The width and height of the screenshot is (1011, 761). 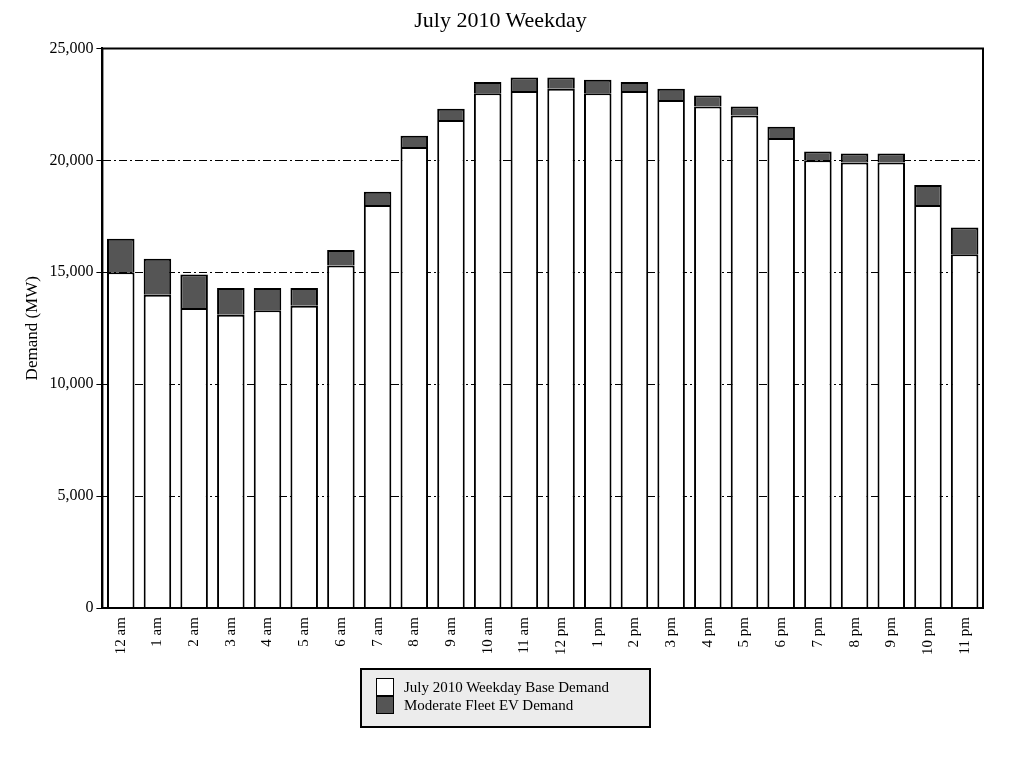 I want to click on legend-label: Moderate Fleet EV Demand, so click(x=488, y=705).